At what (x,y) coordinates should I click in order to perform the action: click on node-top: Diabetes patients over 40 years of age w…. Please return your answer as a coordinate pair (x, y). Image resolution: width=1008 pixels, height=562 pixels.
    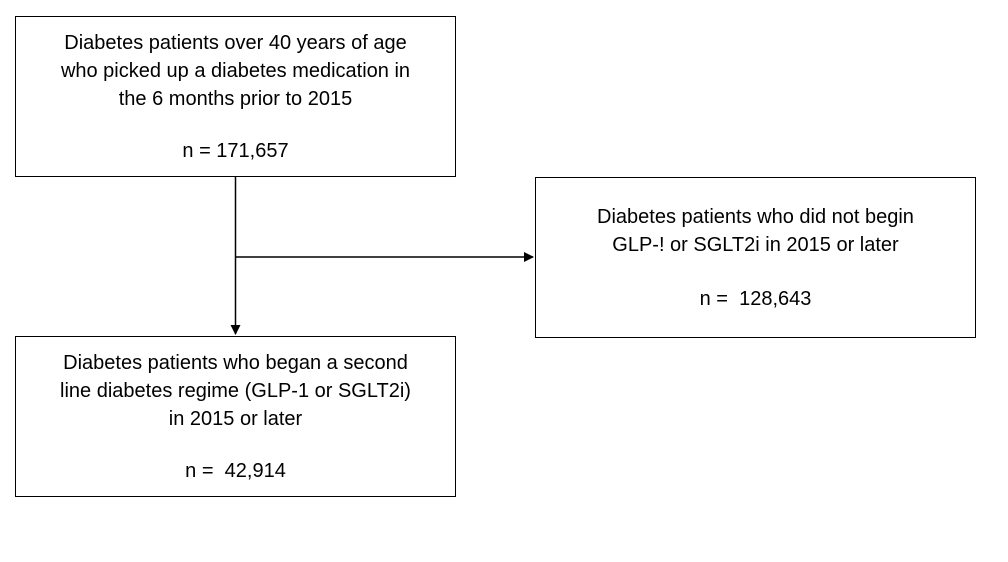
    Looking at the image, I should click on (235, 96).